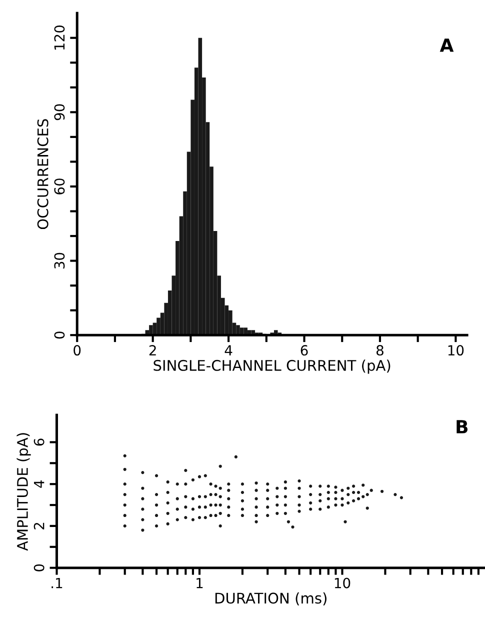  What do you see at coordinates (228, 350) in the screenshot?
I see `x-tick-label: 4` at bounding box center [228, 350].